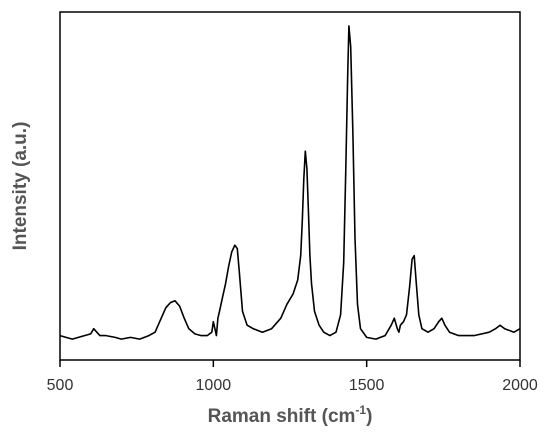 The width and height of the screenshot is (550, 437). What do you see at coordinates (214, 385) in the screenshot?
I see `x-tick-label: 1000` at bounding box center [214, 385].